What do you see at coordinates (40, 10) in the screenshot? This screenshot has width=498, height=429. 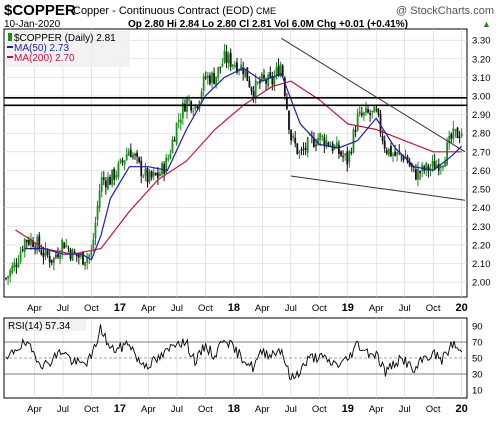 I see `symbol-title: $COPPER` at bounding box center [40, 10].